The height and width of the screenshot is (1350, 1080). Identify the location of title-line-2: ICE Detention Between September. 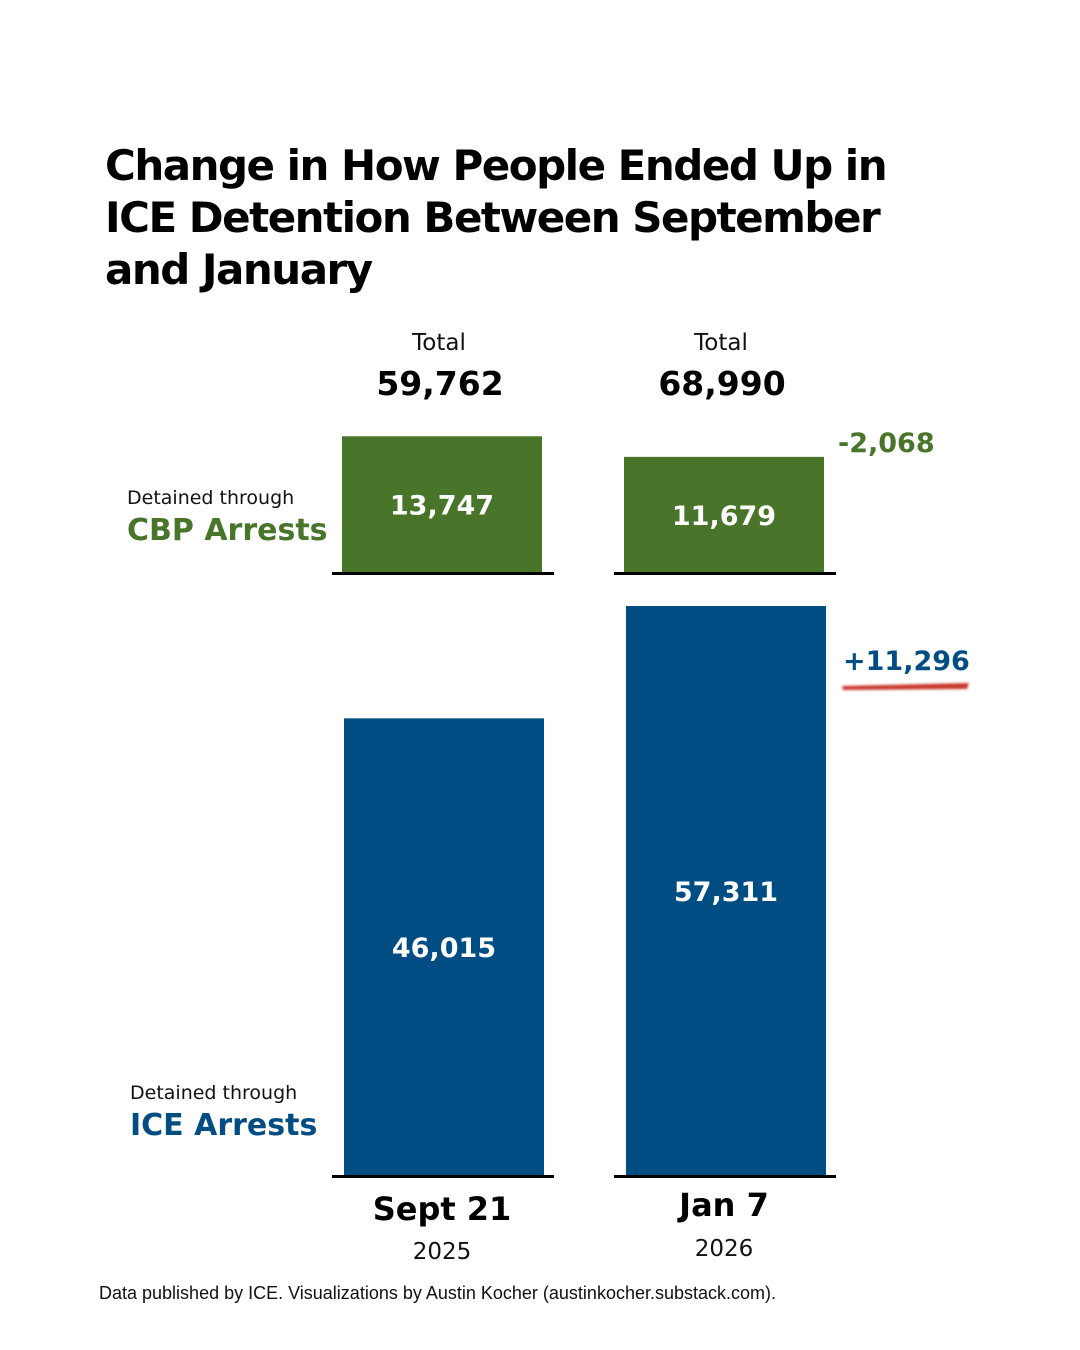
(493, 217).